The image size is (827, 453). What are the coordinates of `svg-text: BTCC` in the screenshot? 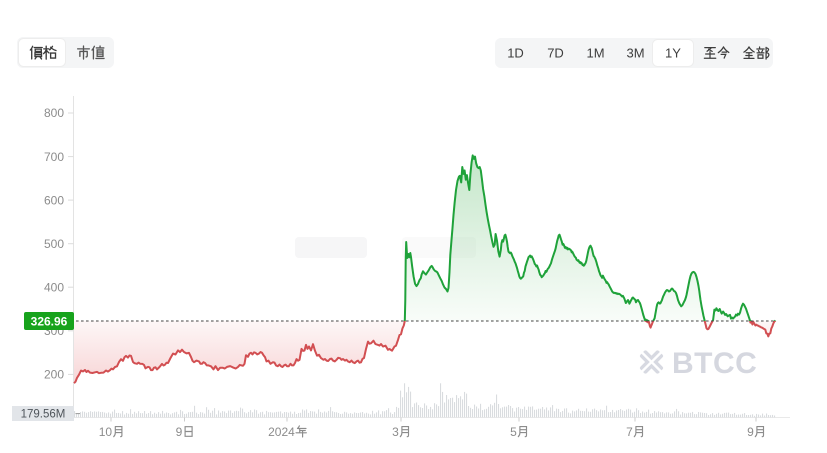 It's located at (714, 363).